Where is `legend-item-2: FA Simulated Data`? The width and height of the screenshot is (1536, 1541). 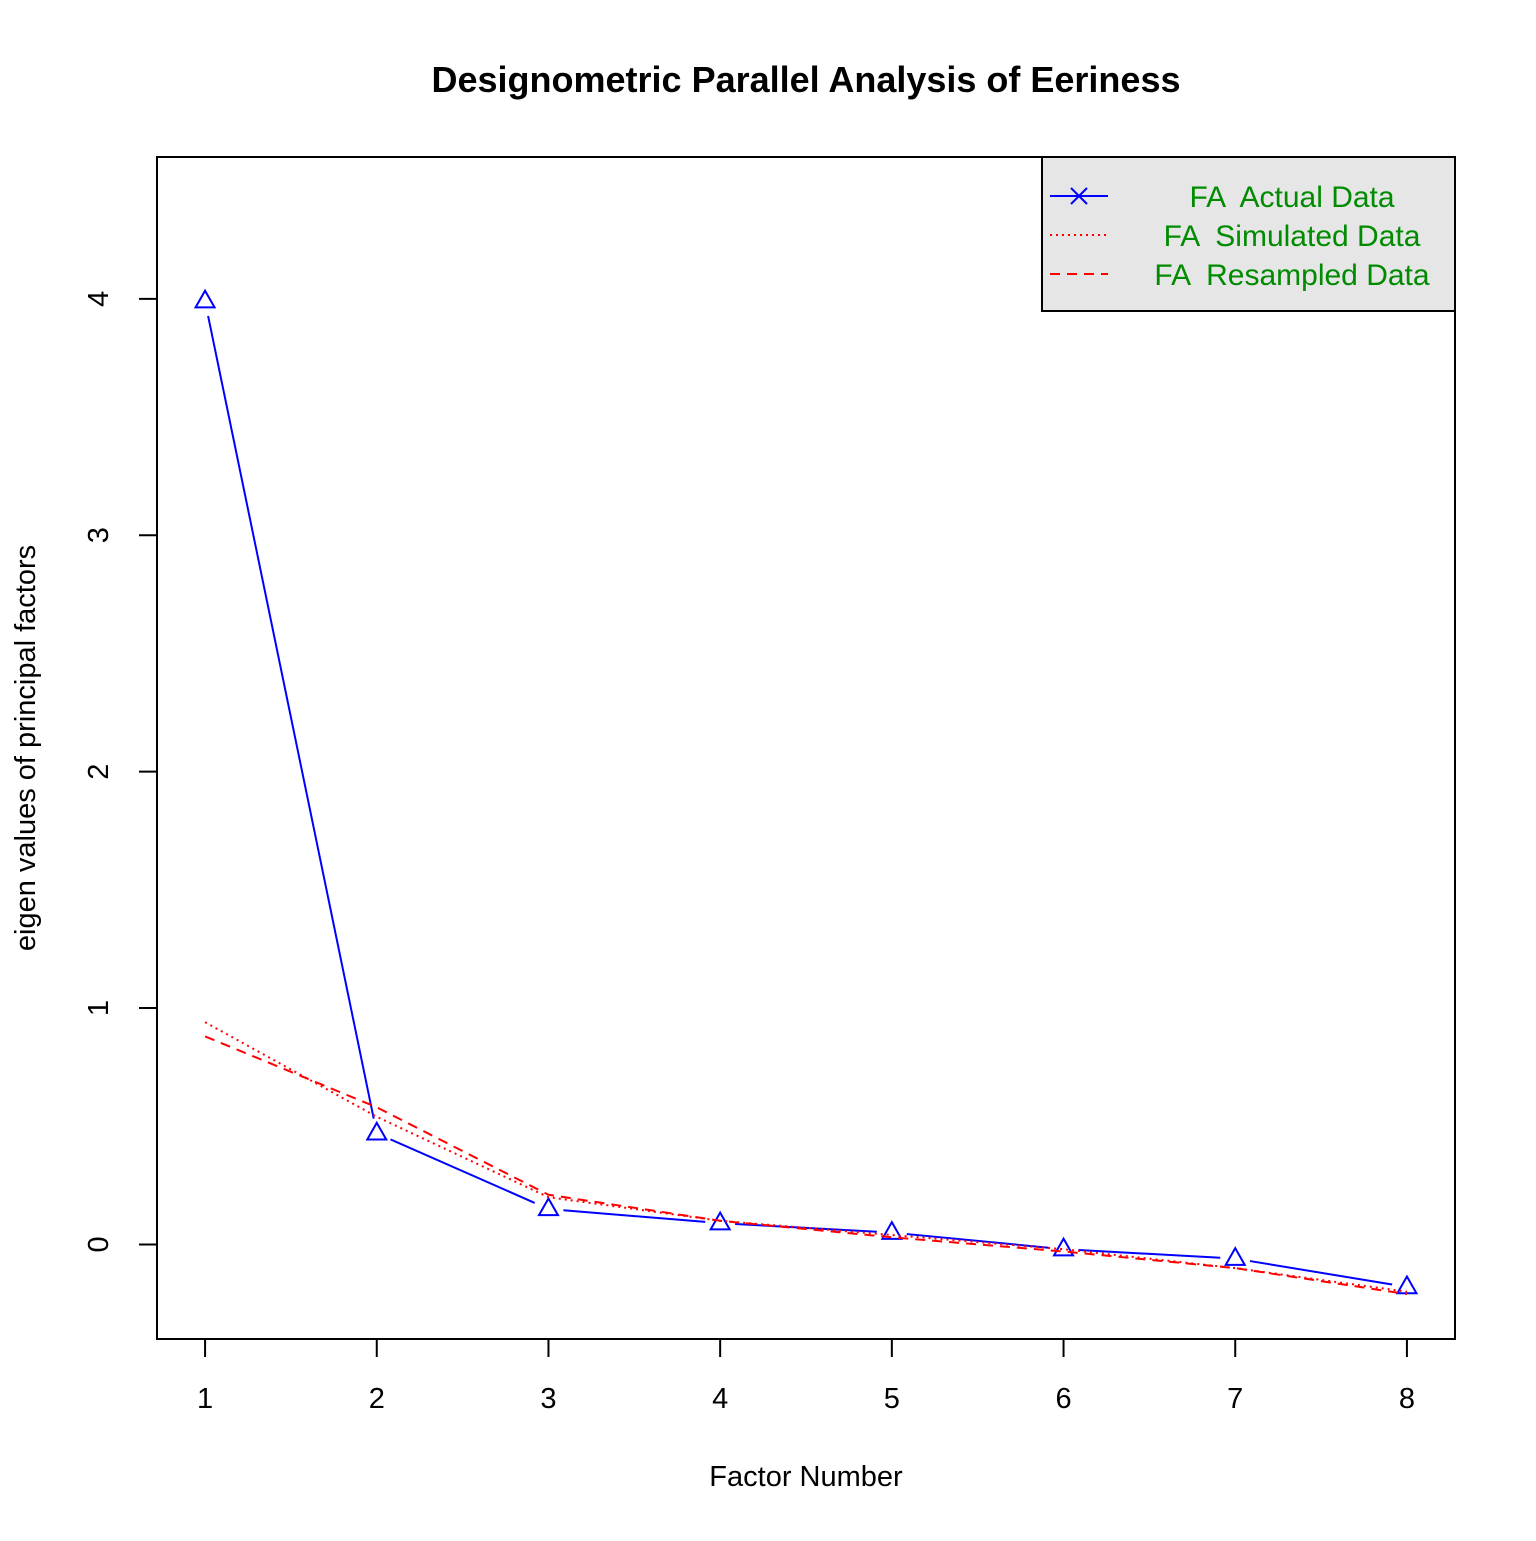
legend-item-2: FA Simulated Data is located at coordinates (1235, 236).